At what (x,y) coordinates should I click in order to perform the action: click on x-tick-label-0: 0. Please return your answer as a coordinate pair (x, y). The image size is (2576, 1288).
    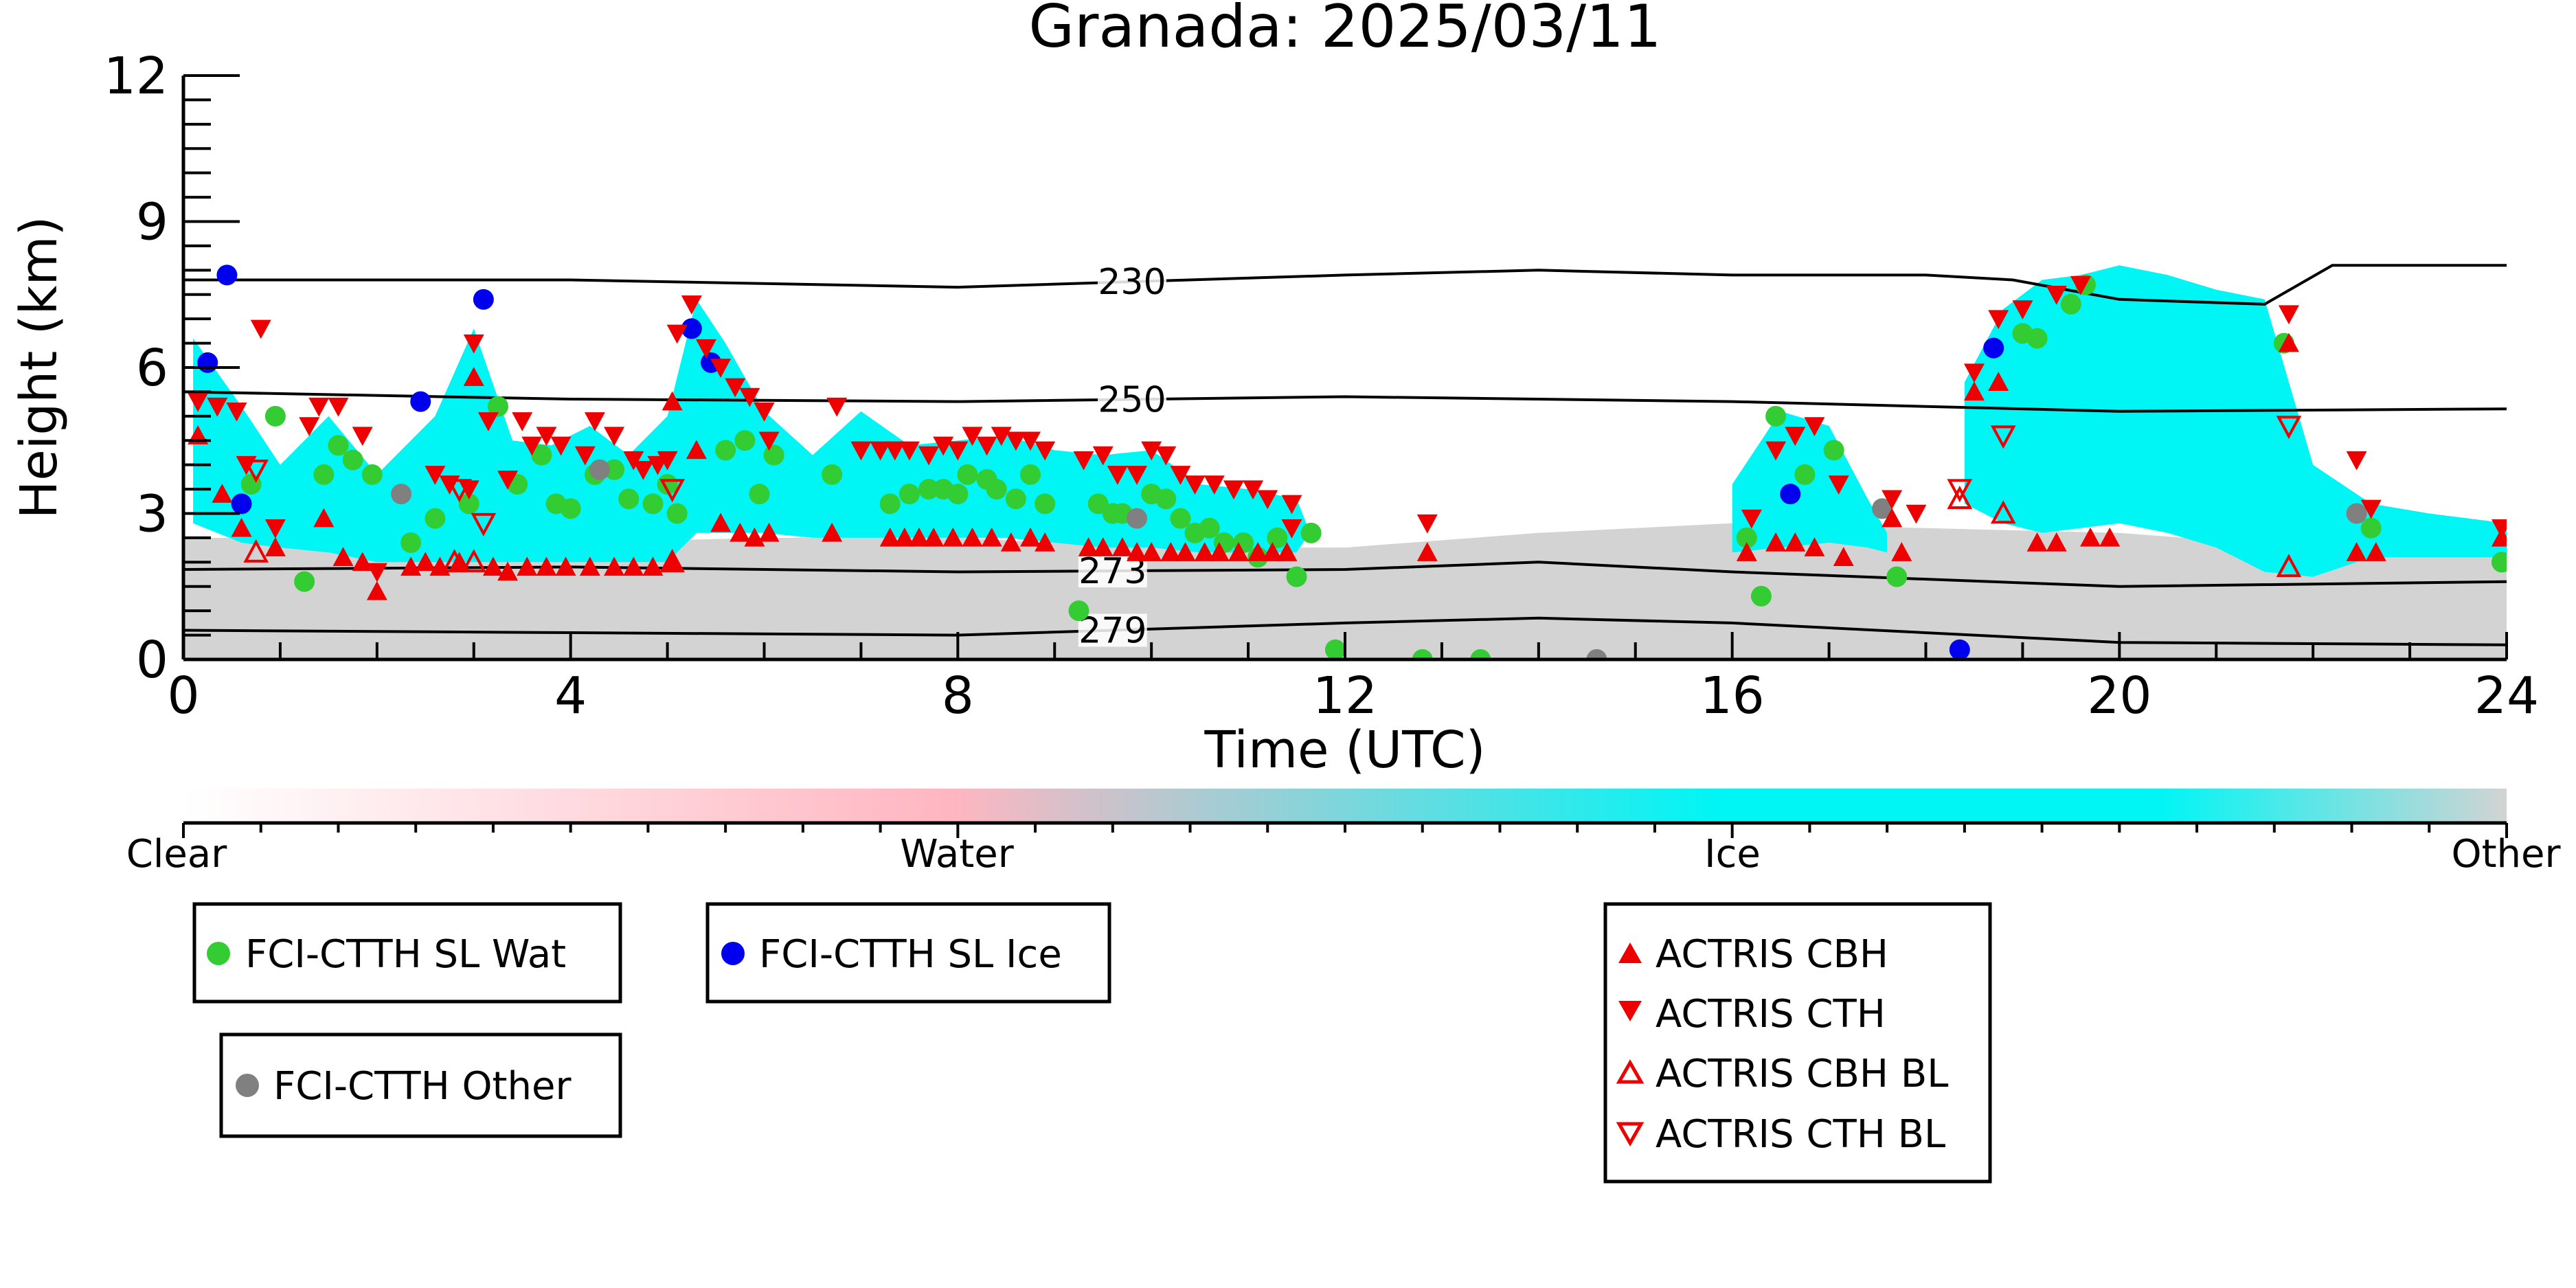
    Looking at the image, I should click on (183, 695).